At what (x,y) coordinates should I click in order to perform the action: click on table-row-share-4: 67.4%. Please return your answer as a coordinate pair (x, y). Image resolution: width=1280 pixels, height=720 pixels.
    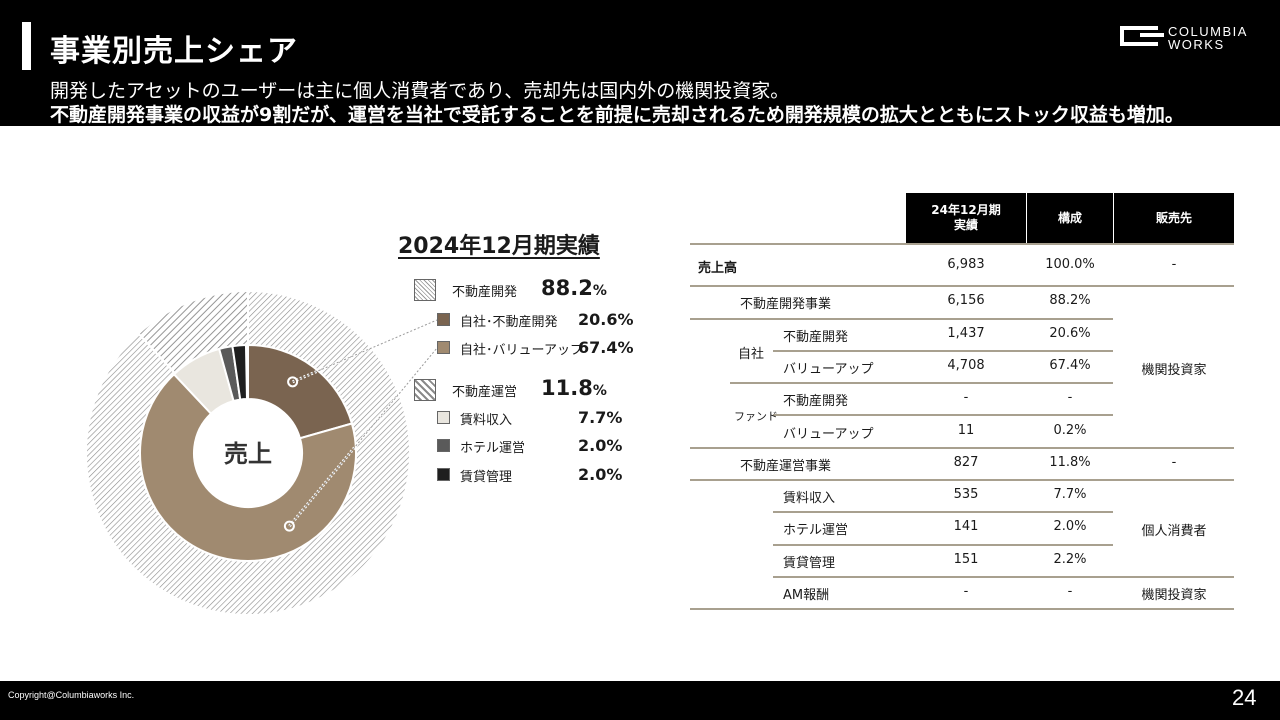
    Looking at the image, I should click on (1070, 365).